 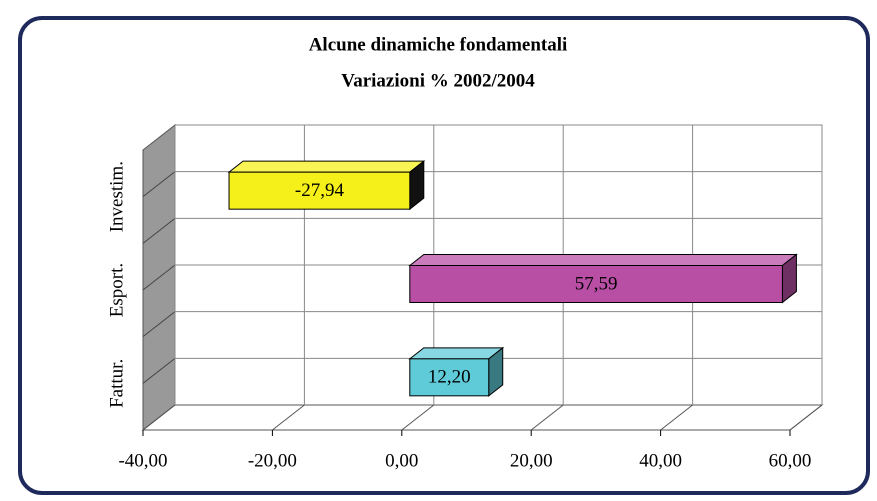 What do you see at coordinates (482, 417) in the screenshot?
I see `floor` at bounding box center [482, 417].